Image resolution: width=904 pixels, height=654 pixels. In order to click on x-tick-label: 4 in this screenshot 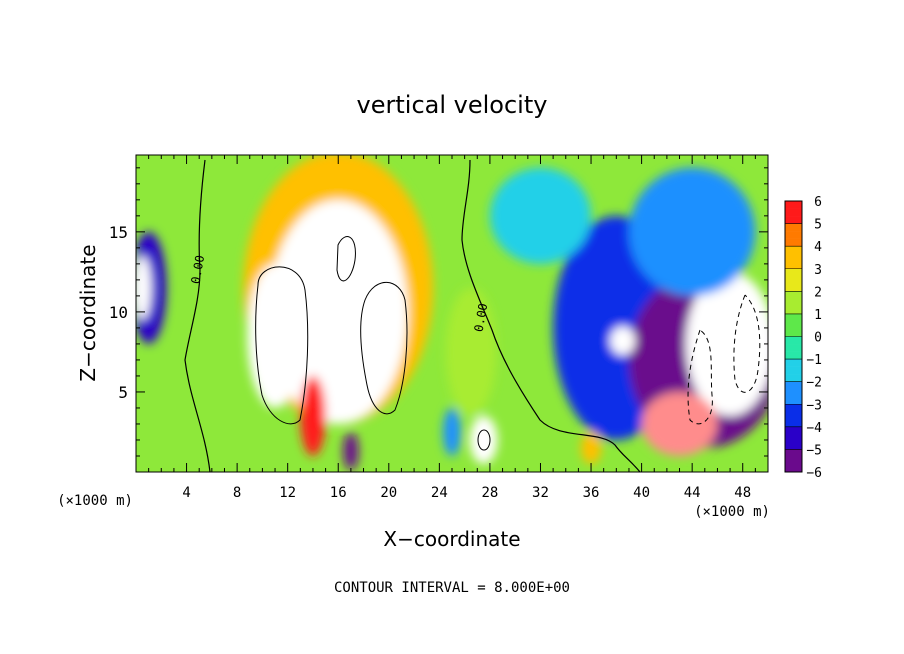, I will do `click(186, 493)`.